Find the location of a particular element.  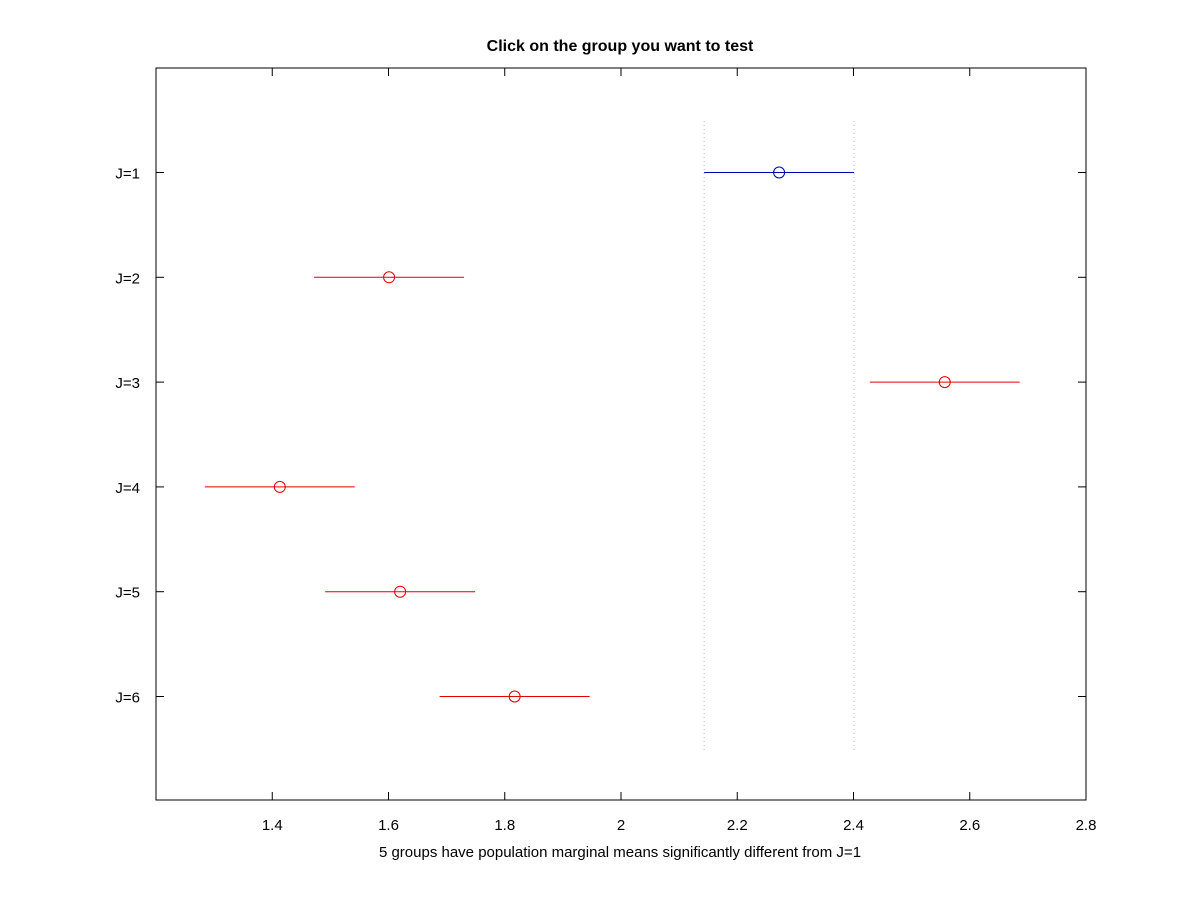

x-tick-label: 2.4 is located at coordinates (853, 825).